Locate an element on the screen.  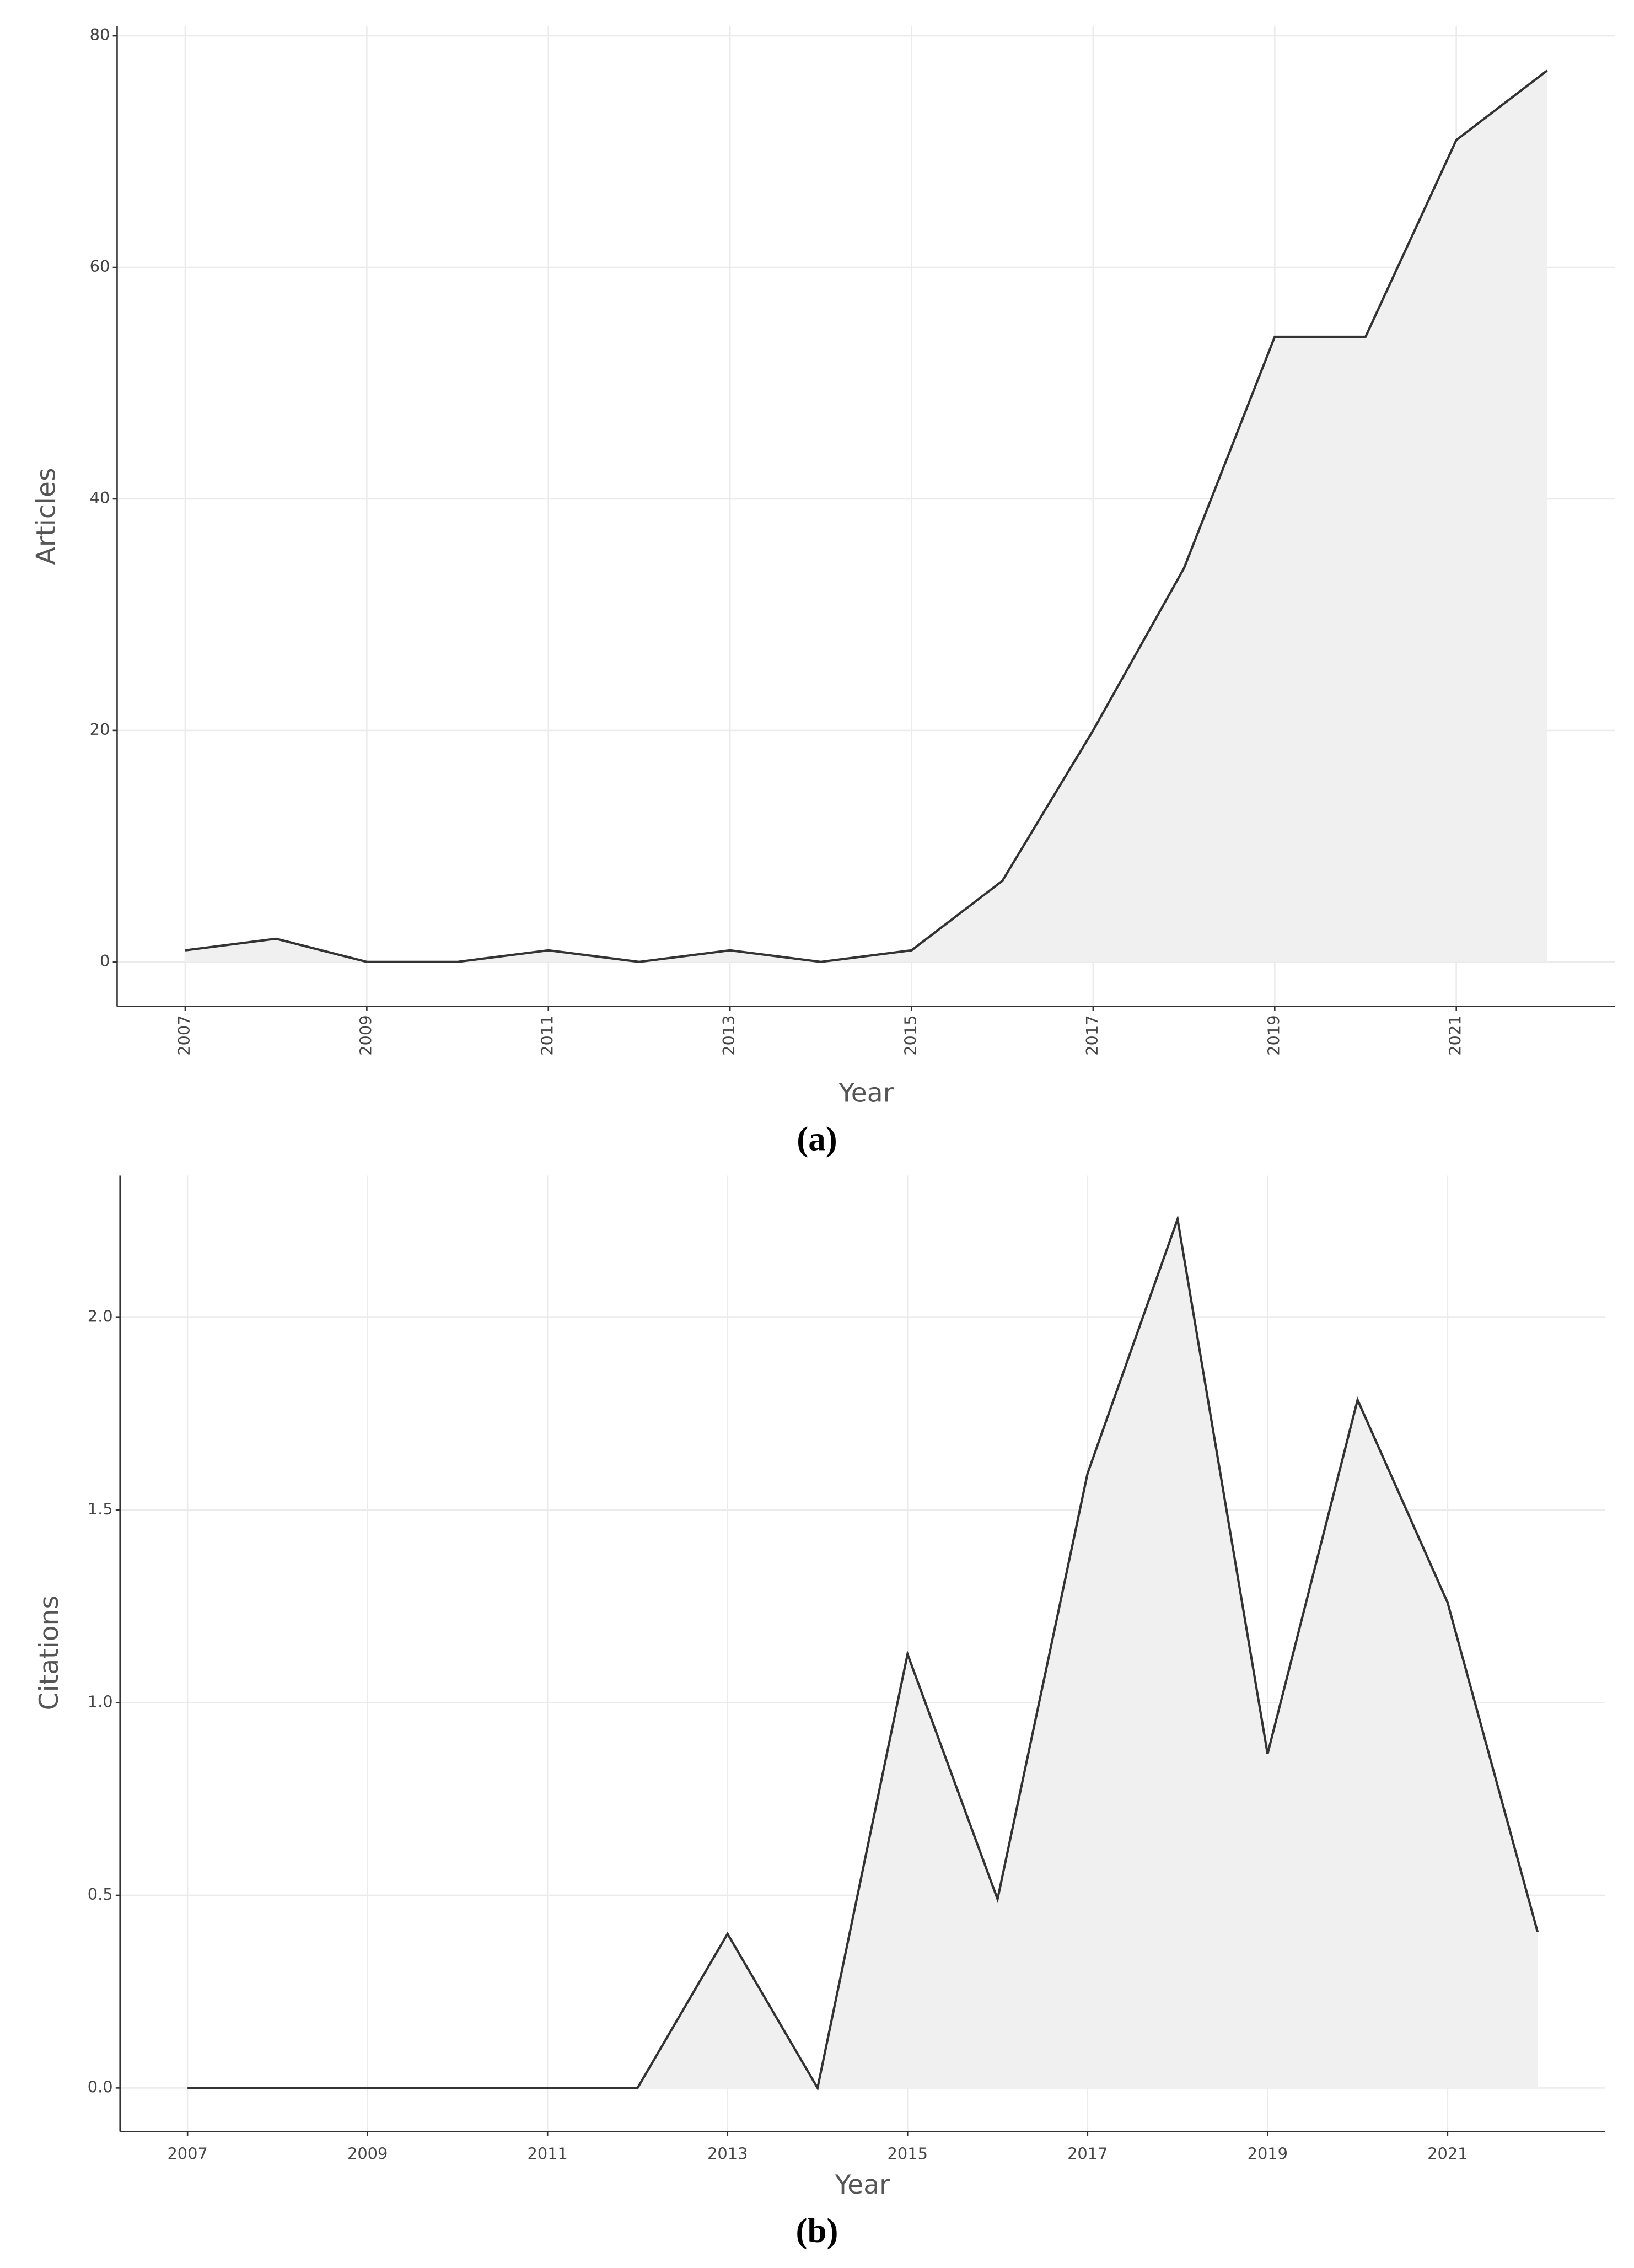
y-tick-label: 1.0 is located at coordinates (100, 1701).